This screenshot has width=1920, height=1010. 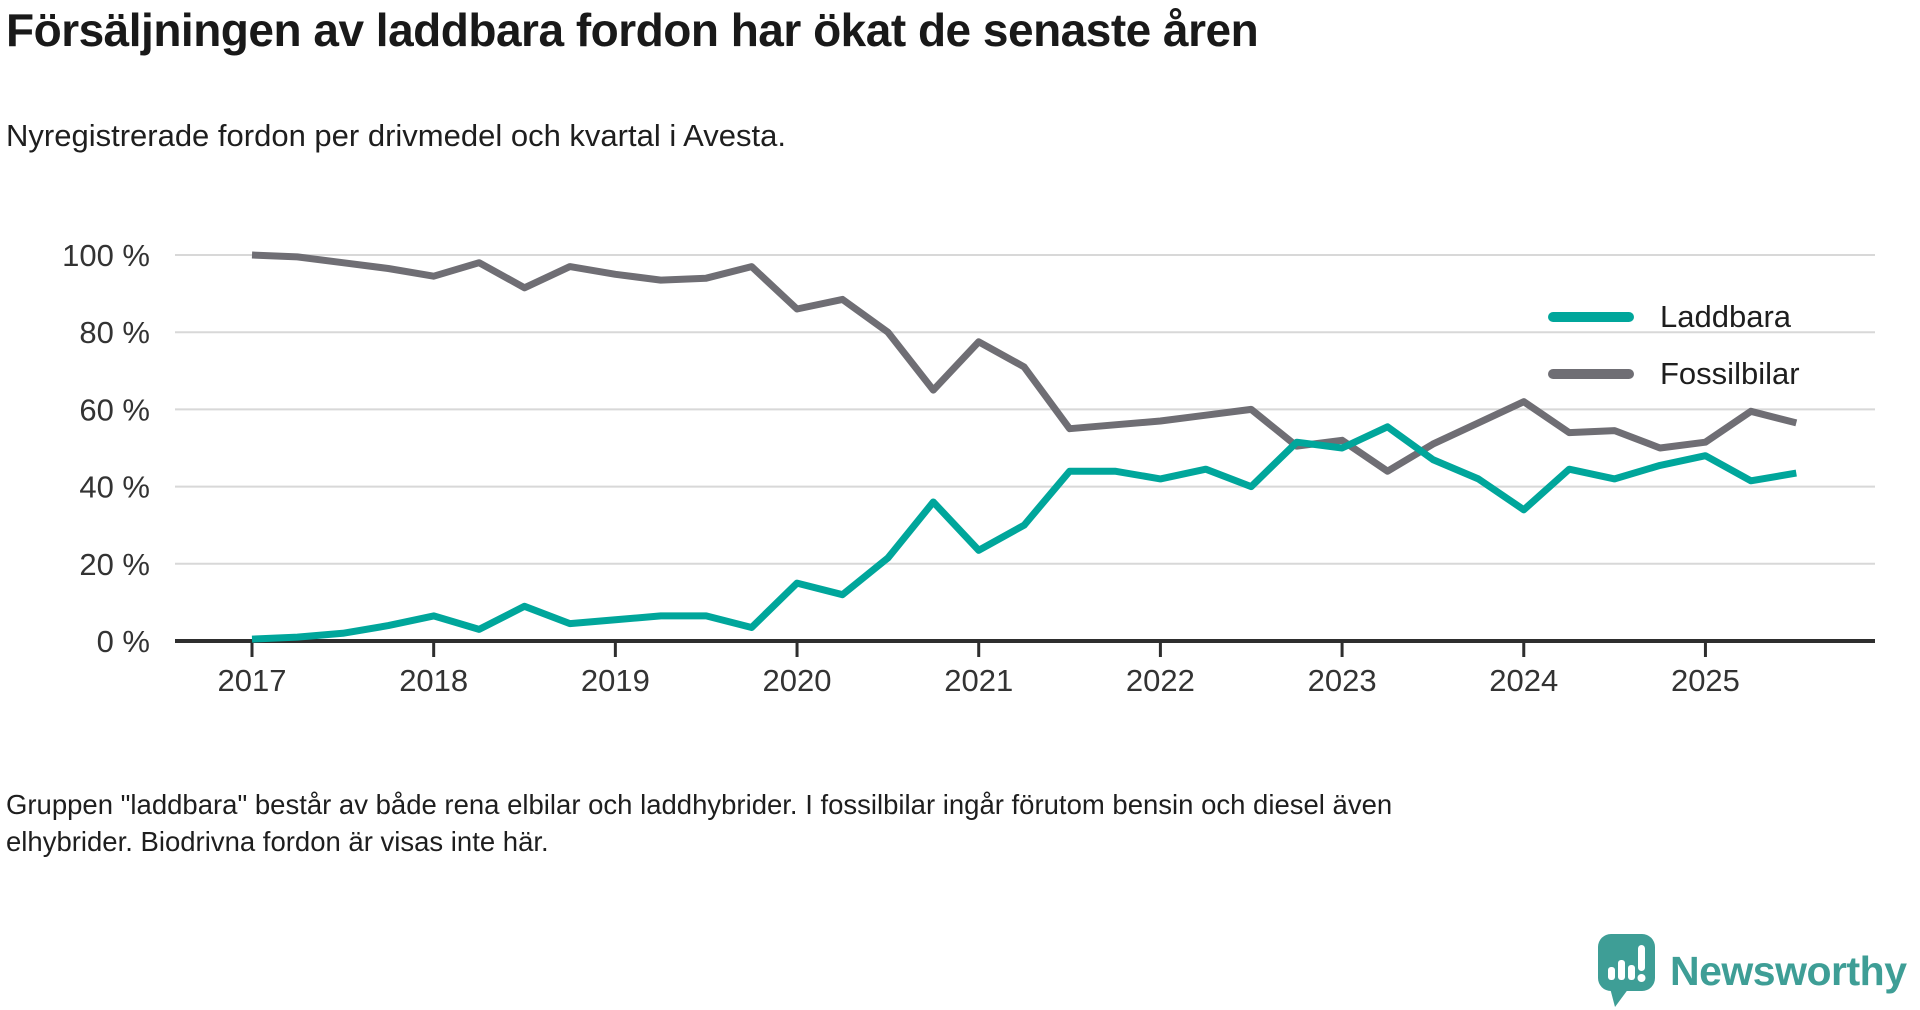 I want to click on chart-legend: Laddbara Fossilbilar, so click(x=1674, y=345).